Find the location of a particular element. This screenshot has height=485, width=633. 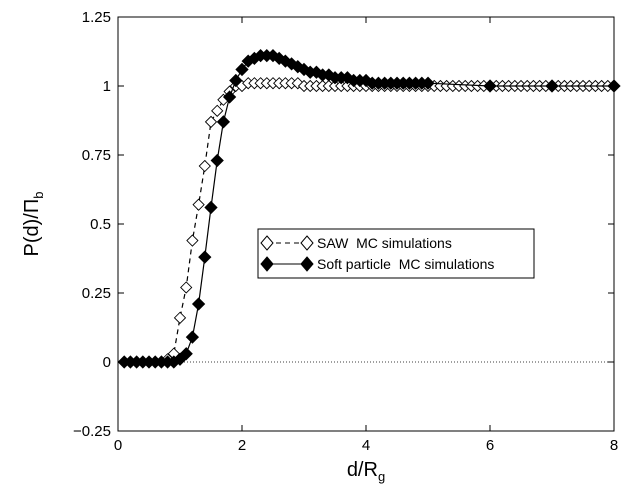

y-tick-label: 0 is located at coordinates (107, 362).